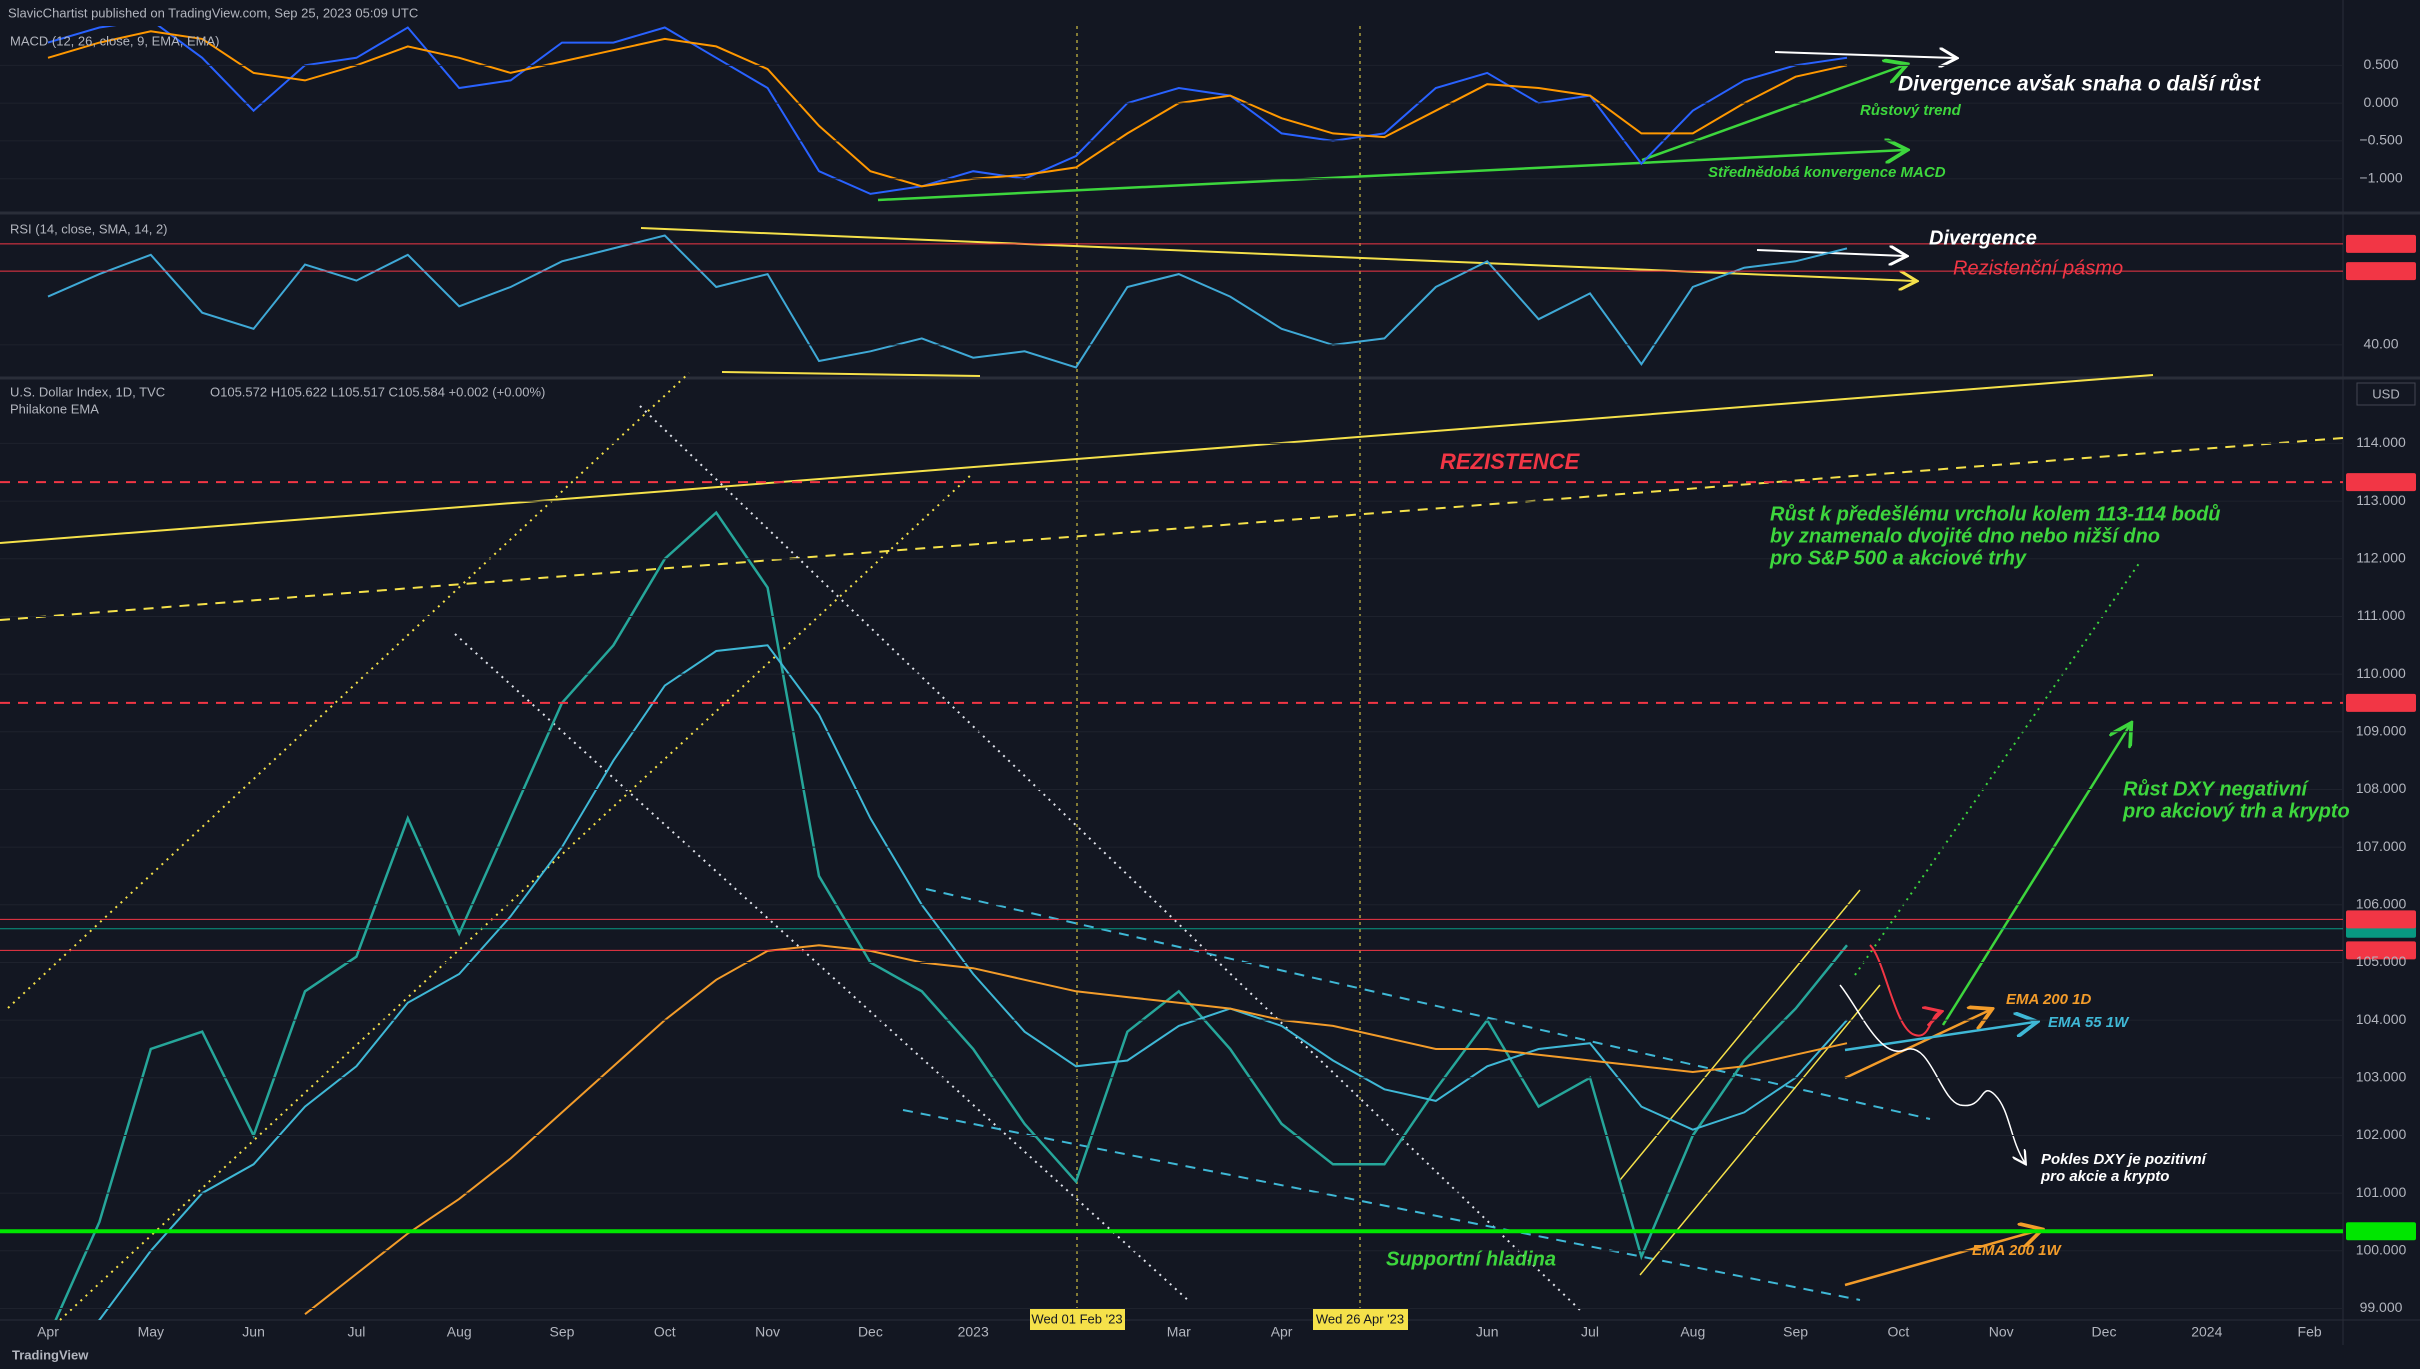  I want to click on price-title: U.S. Dollar Index, 1D, TVC, so click(87, 391).